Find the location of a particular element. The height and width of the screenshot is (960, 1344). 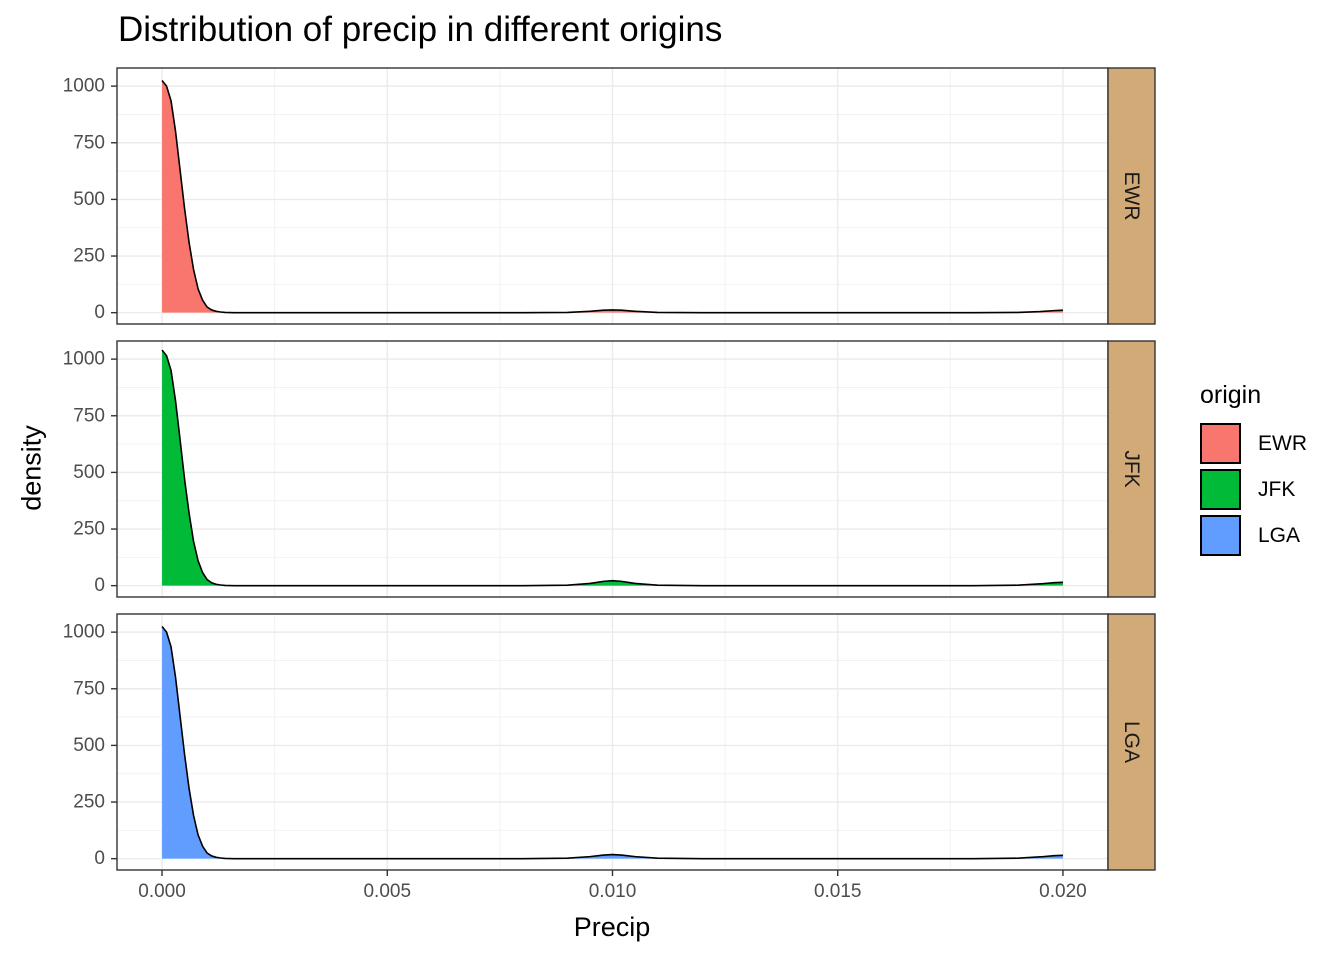

legend-item-lga: LGA is located at coordinates (1270, 537).